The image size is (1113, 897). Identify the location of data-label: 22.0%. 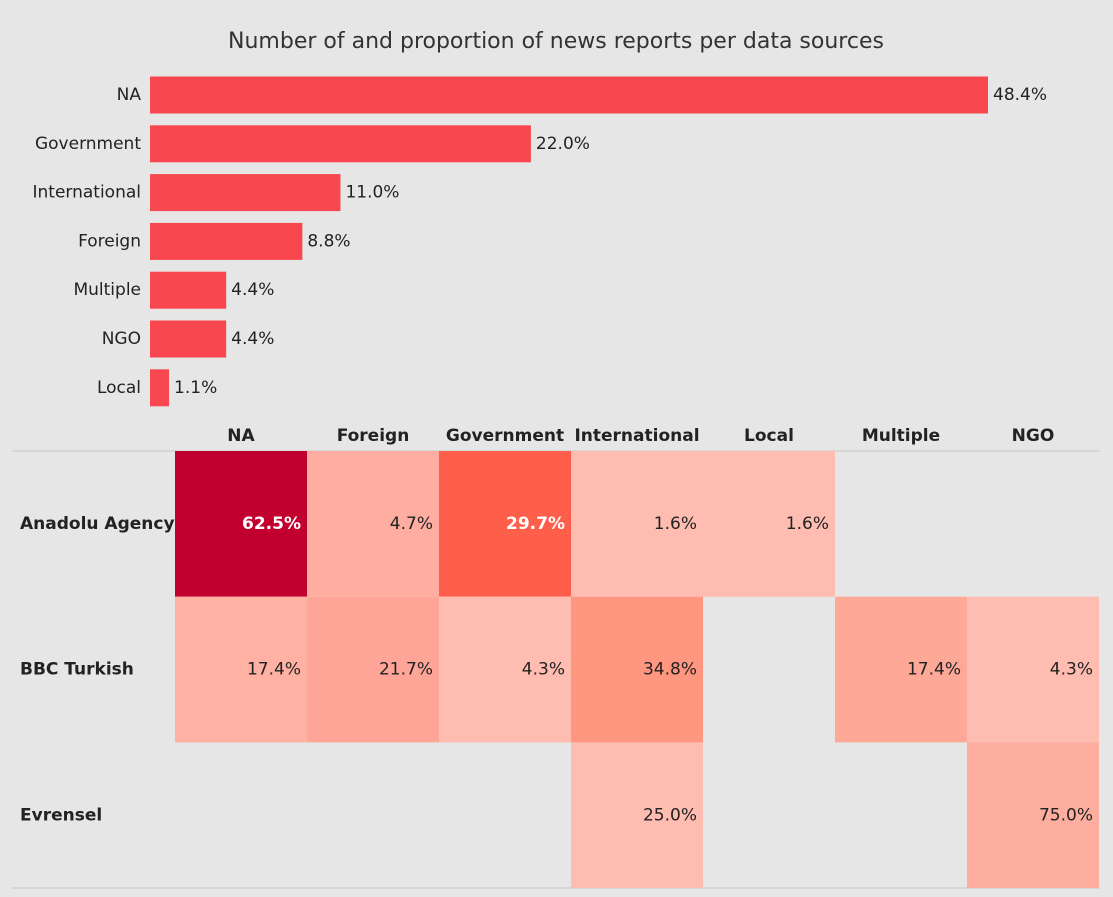
(563, 144).